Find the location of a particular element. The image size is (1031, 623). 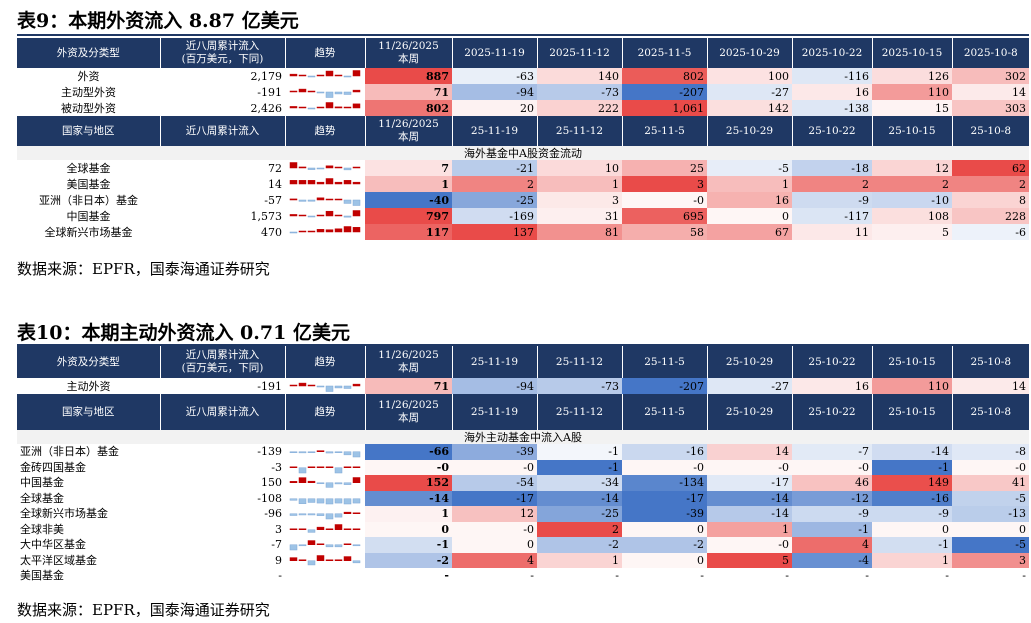

cumulative-value: 2,426 is located at coordinates (266, 108).